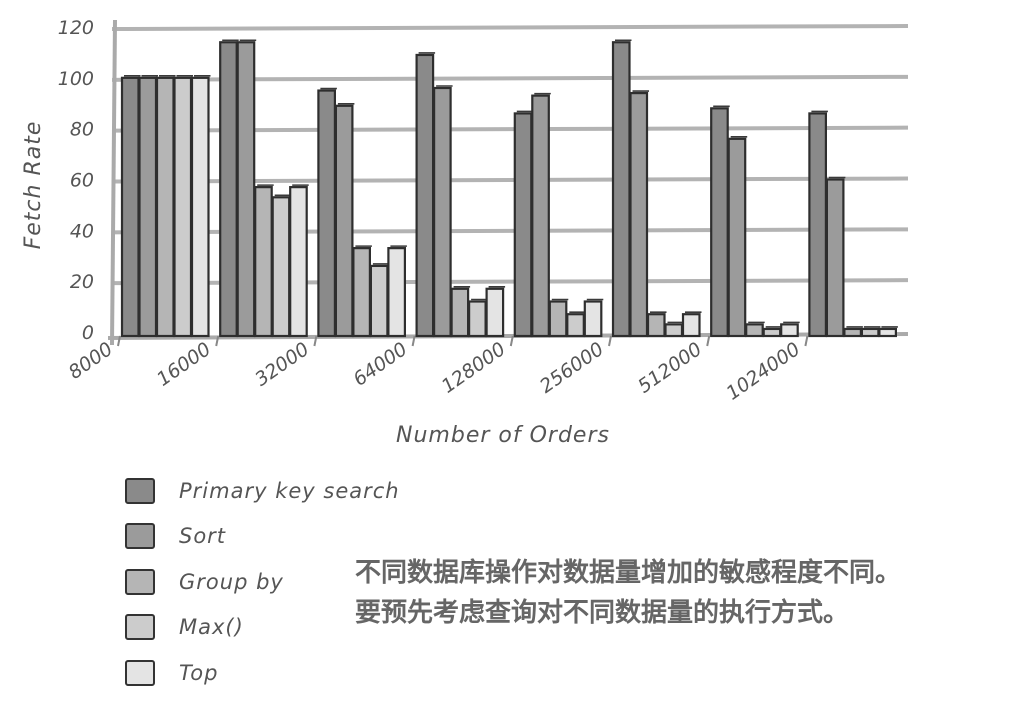 The width and height of the screenshot is (1029, 714). What do you see at coordinates (82, 231) in the screenshot?
I see `y-tick-label: 40` at bounding box center [82, 231].